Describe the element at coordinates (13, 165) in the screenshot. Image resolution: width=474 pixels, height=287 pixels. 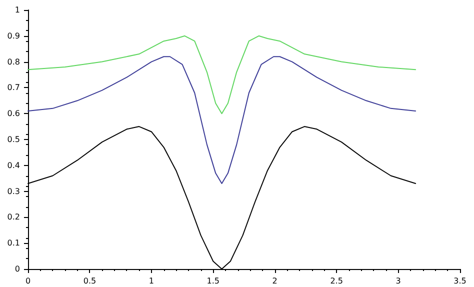
I see `y-tick-label: 0.4` at that location.